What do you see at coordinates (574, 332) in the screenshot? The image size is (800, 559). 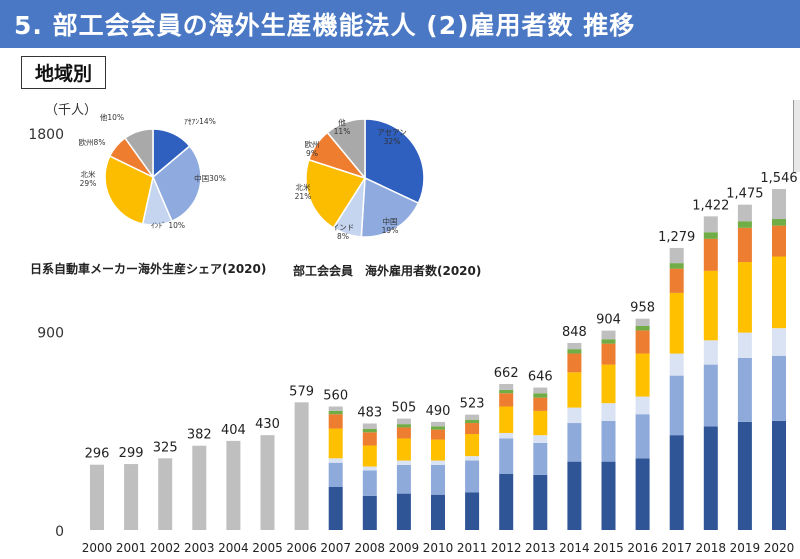 I see `bar-value-label: 848` at bounding box center [574, 332].